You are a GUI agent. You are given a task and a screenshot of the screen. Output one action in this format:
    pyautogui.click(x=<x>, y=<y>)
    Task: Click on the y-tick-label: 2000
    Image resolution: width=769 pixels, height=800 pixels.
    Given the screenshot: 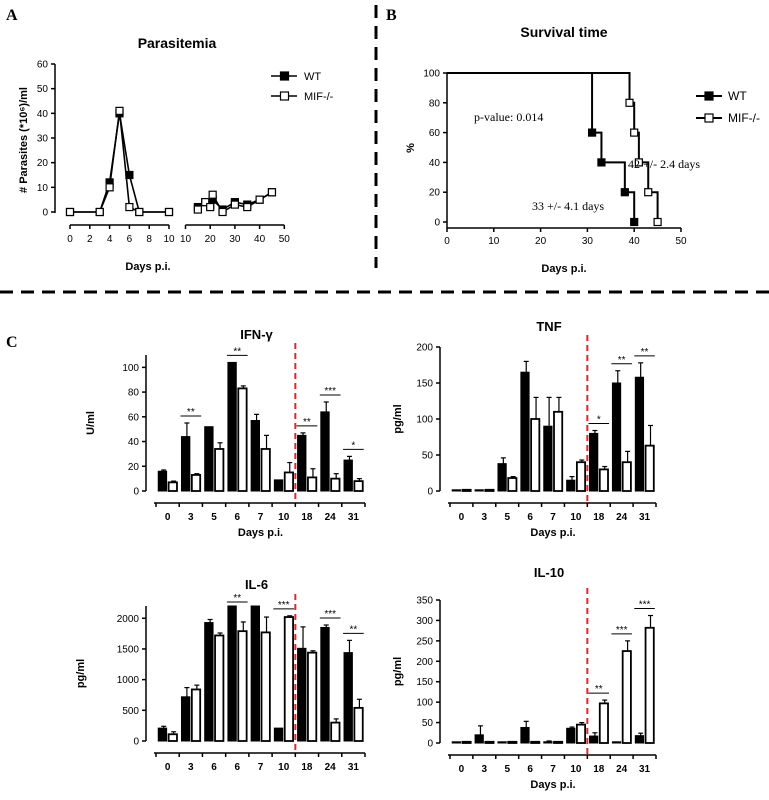 What is the action you would take?
    pyautogui.click(x=128, y=619)
    